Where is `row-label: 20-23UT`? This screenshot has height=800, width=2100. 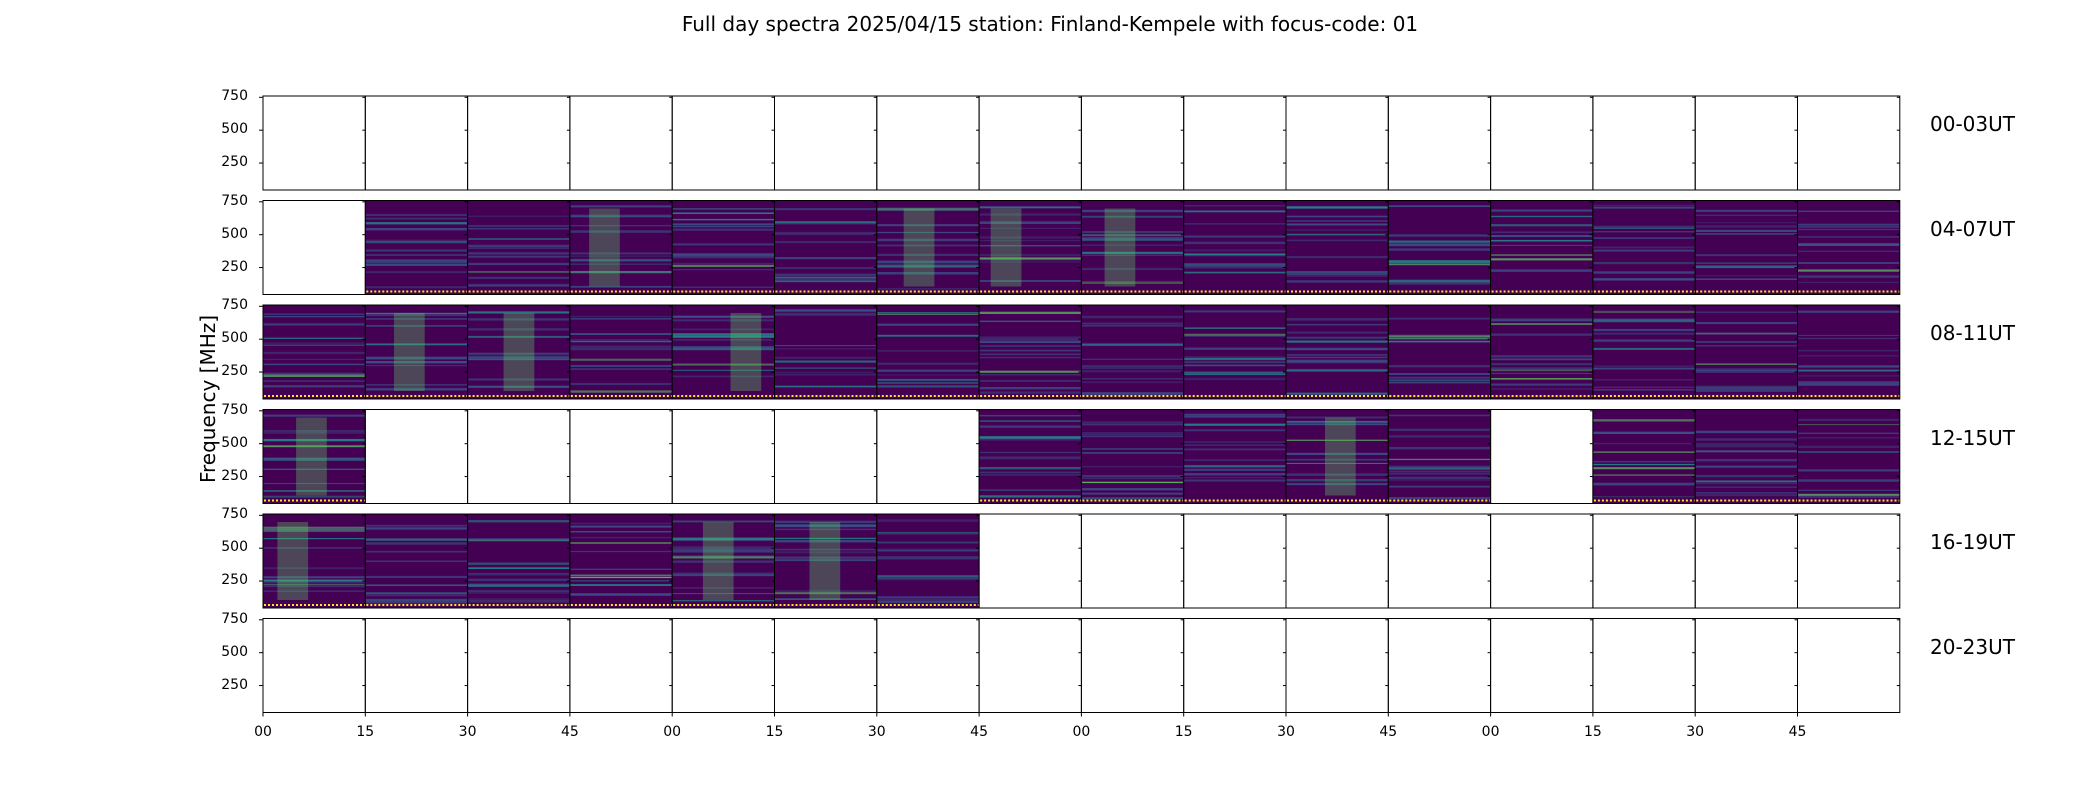
row-label: 20-23UT is located at coordinates (1972, 646).